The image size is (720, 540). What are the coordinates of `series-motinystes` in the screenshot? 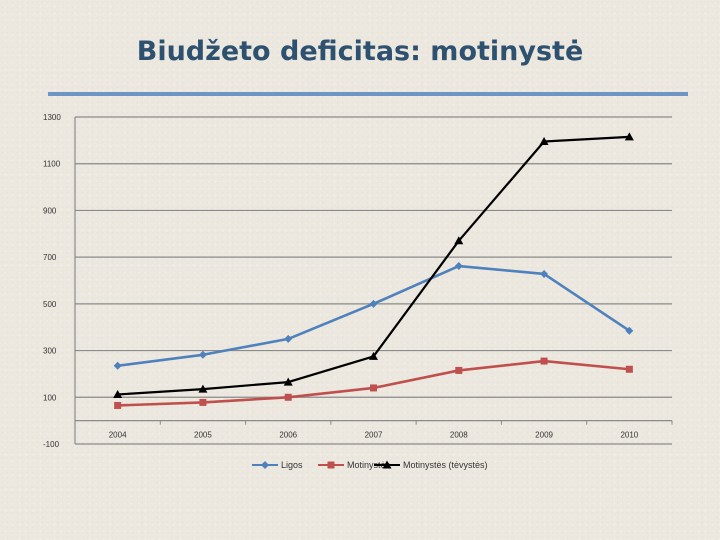 It's located at (373, 383).